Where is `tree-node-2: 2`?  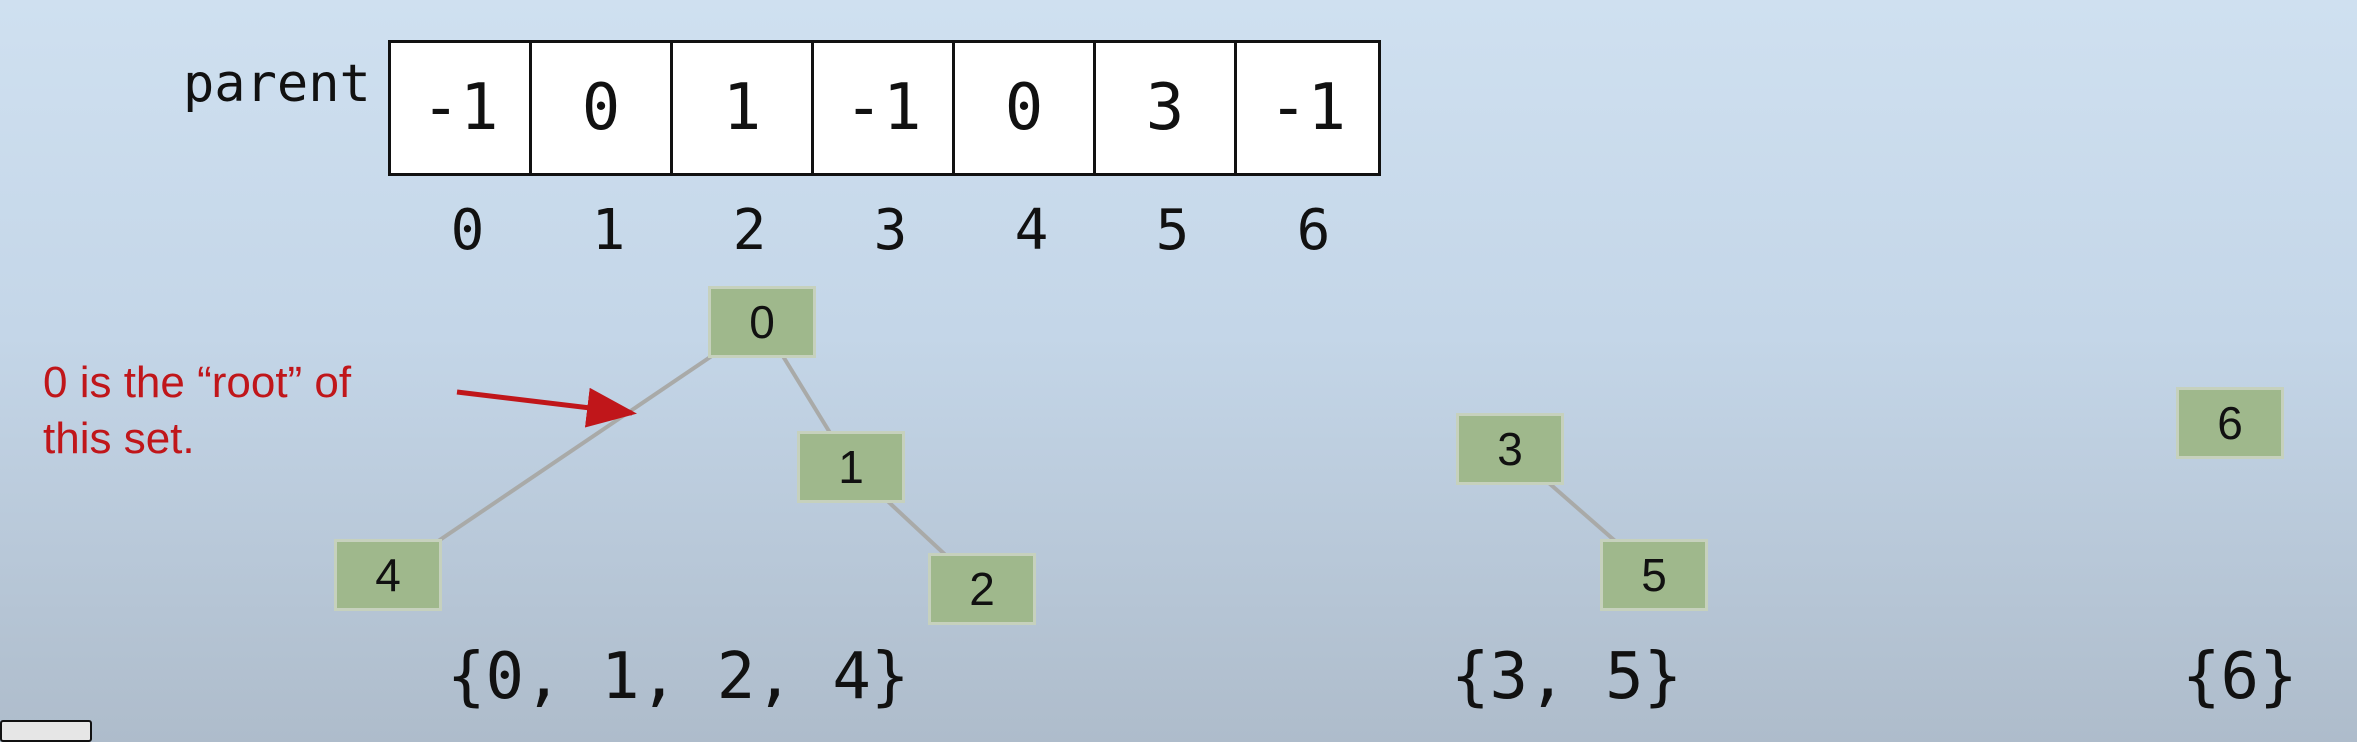
tree-node-2: 2 is located at coordinates (982, 589).